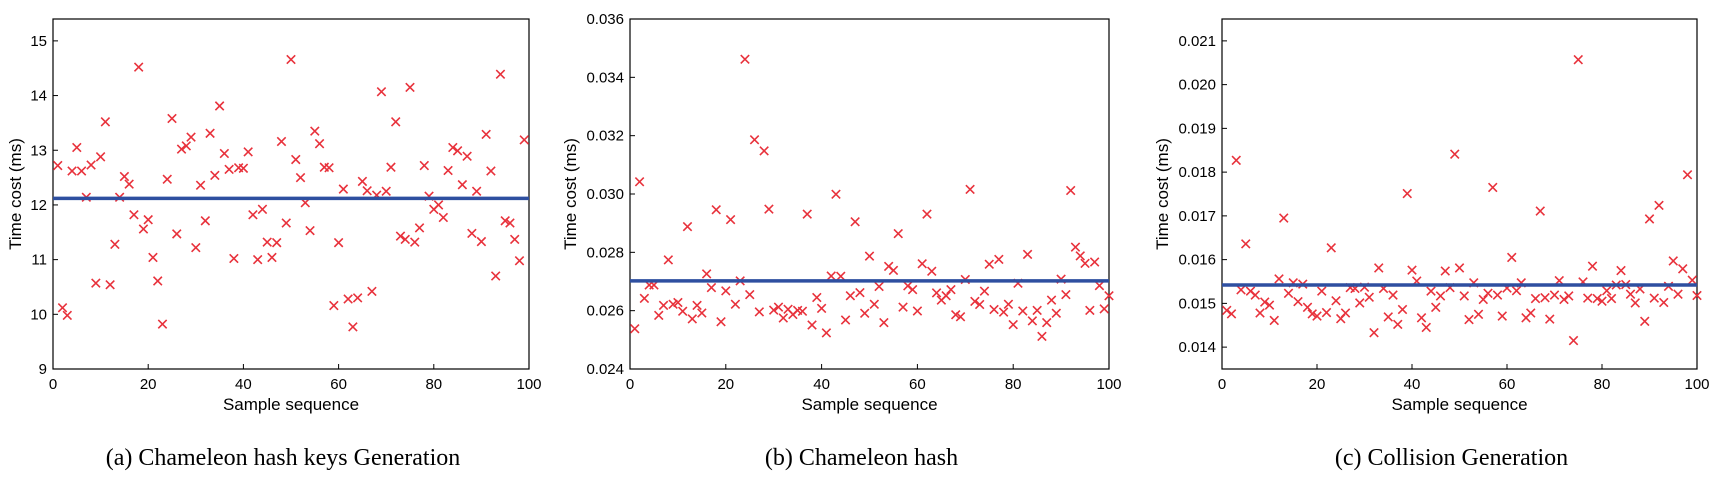  Describe the element at coordinates (148, 384) in the screenshot. I see `x-tick-label-a: 20` at that location.